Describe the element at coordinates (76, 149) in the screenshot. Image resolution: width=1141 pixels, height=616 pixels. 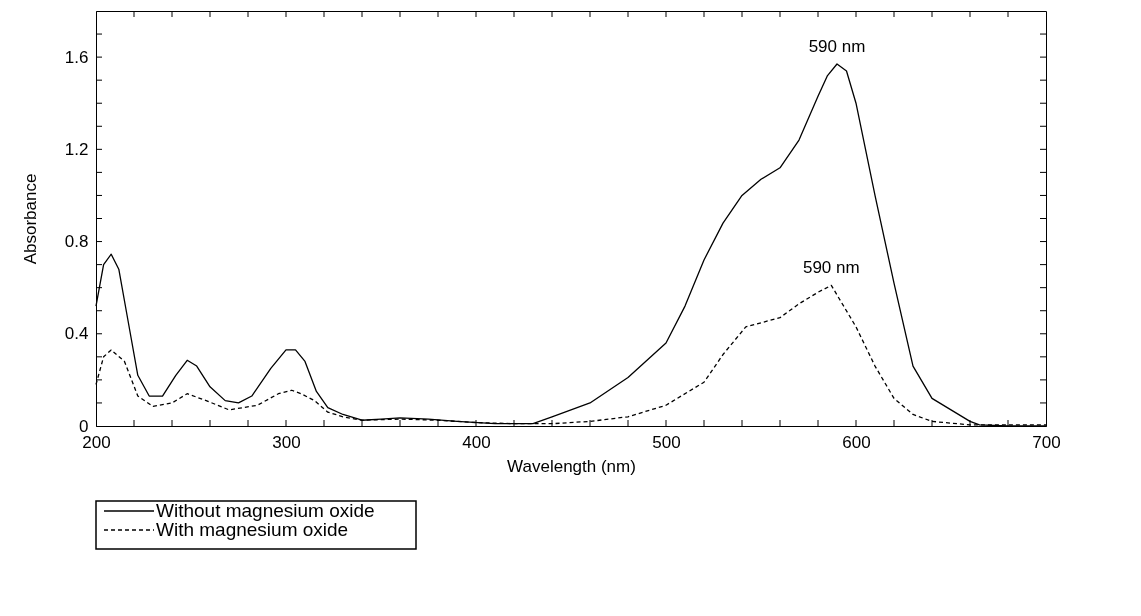
I see `y-tick-label: 1.2` at that location.